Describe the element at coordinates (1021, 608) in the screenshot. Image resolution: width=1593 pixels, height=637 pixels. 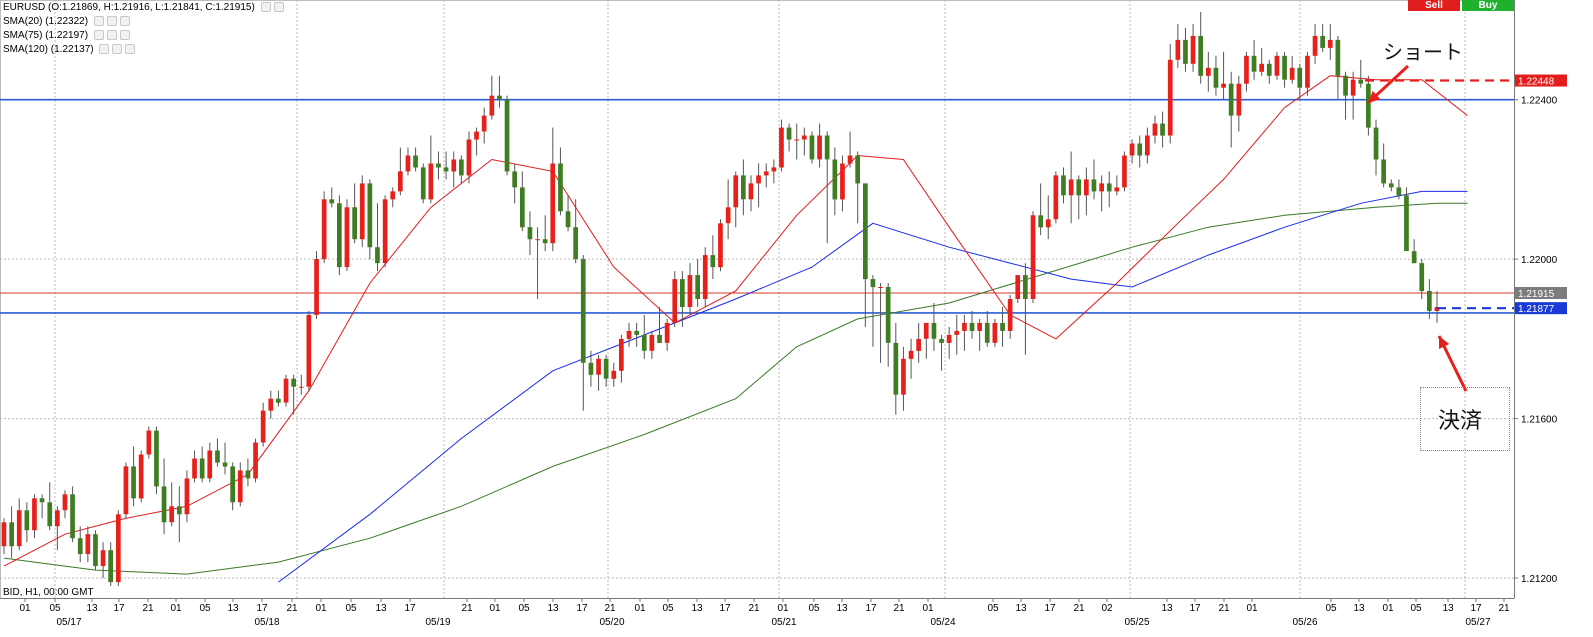
I see `hour-tick-label: 13` at that location.